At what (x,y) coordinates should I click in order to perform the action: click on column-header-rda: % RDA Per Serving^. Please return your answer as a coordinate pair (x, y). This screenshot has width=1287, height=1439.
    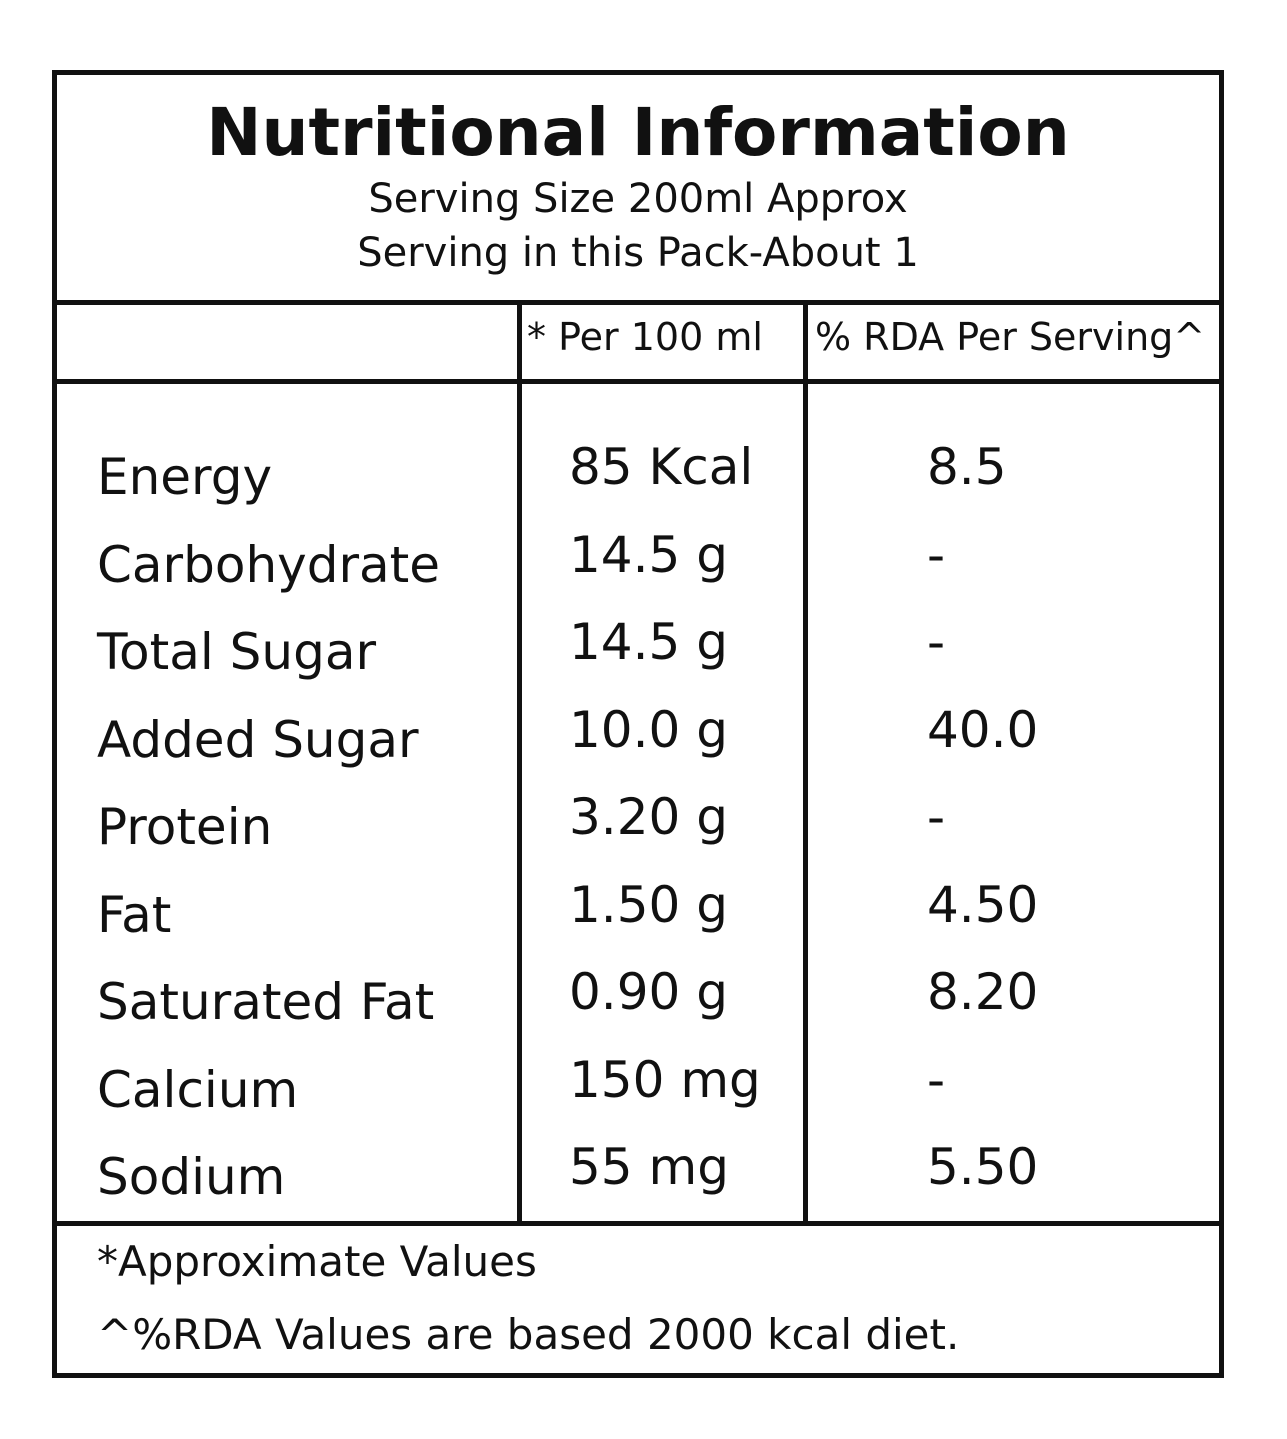
    Looking at the image, I should click on (1010, 337).